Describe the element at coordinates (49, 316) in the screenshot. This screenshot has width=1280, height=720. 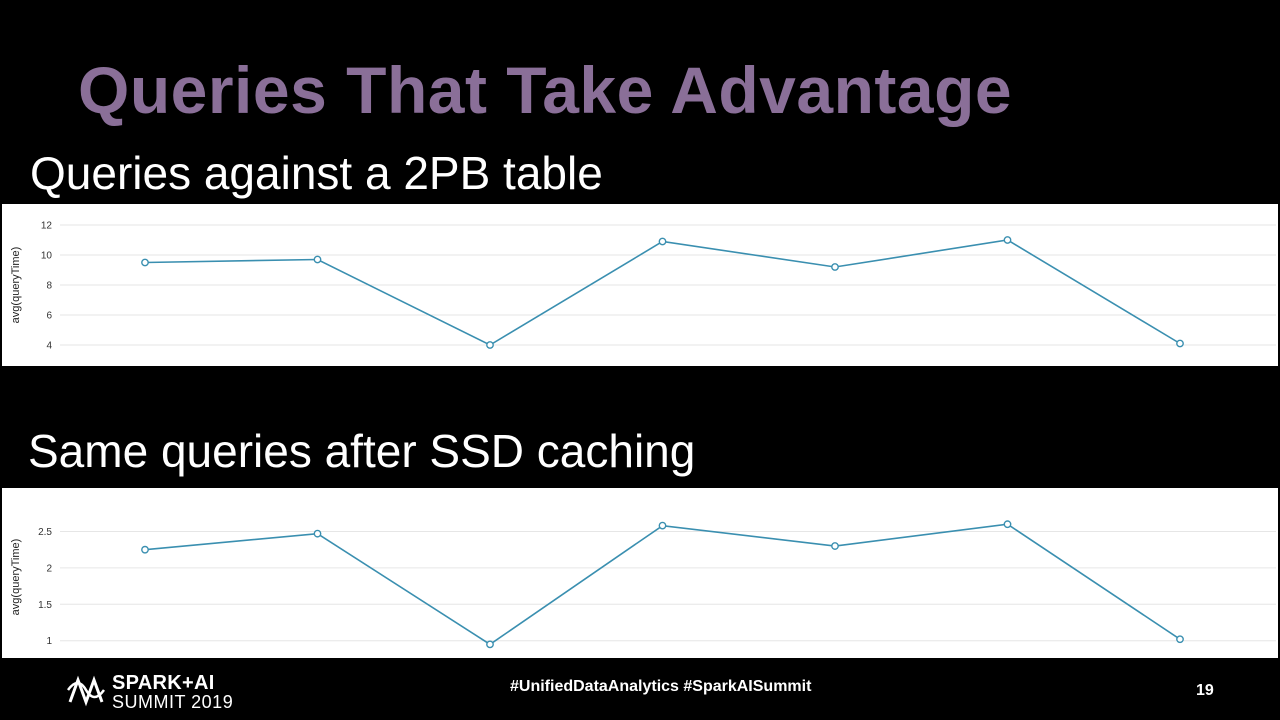
I see `y-tick-label: 6` at that location.